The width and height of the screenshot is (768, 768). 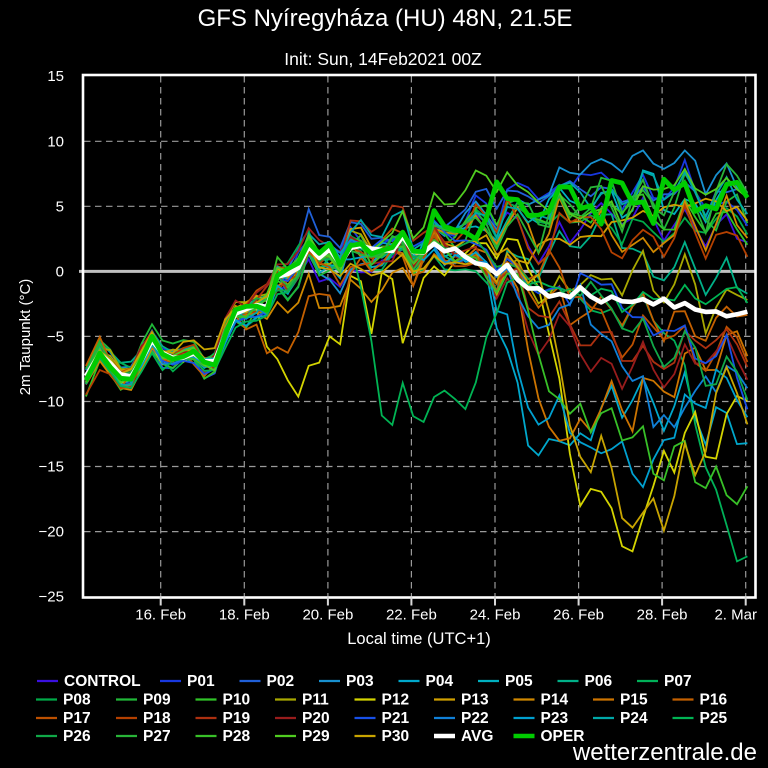 What do you see at coordinates (157, 736) in the screenshot?
I see `svg-text: P27` at bounding box center [157, 736].